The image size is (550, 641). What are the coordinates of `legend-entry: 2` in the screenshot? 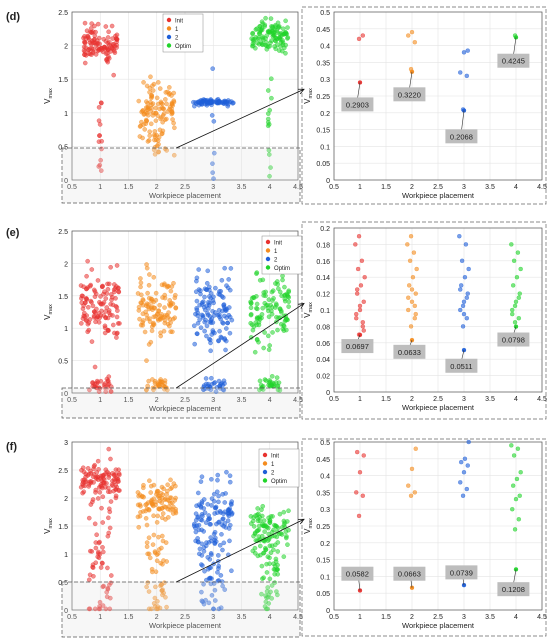 It's located at (273, 474).